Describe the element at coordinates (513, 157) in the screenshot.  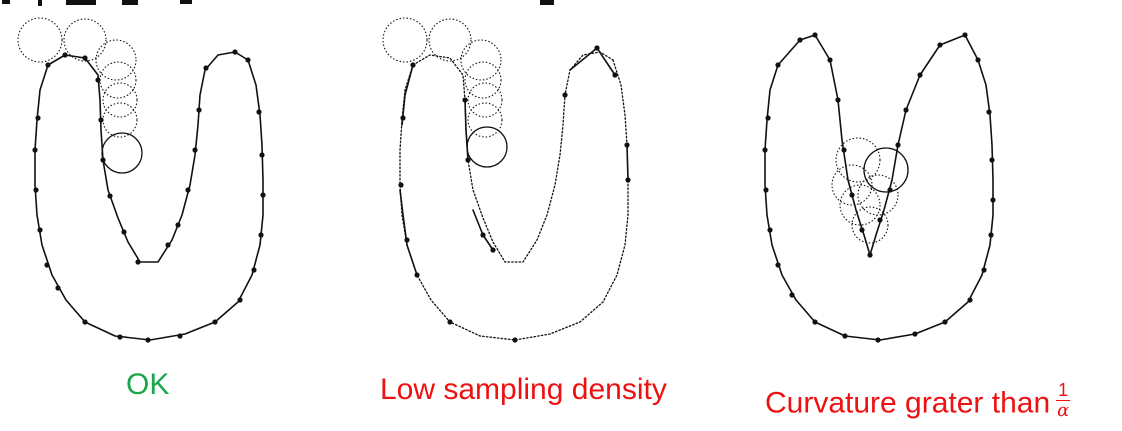
I see `inner-boundary-dotted` at that location.